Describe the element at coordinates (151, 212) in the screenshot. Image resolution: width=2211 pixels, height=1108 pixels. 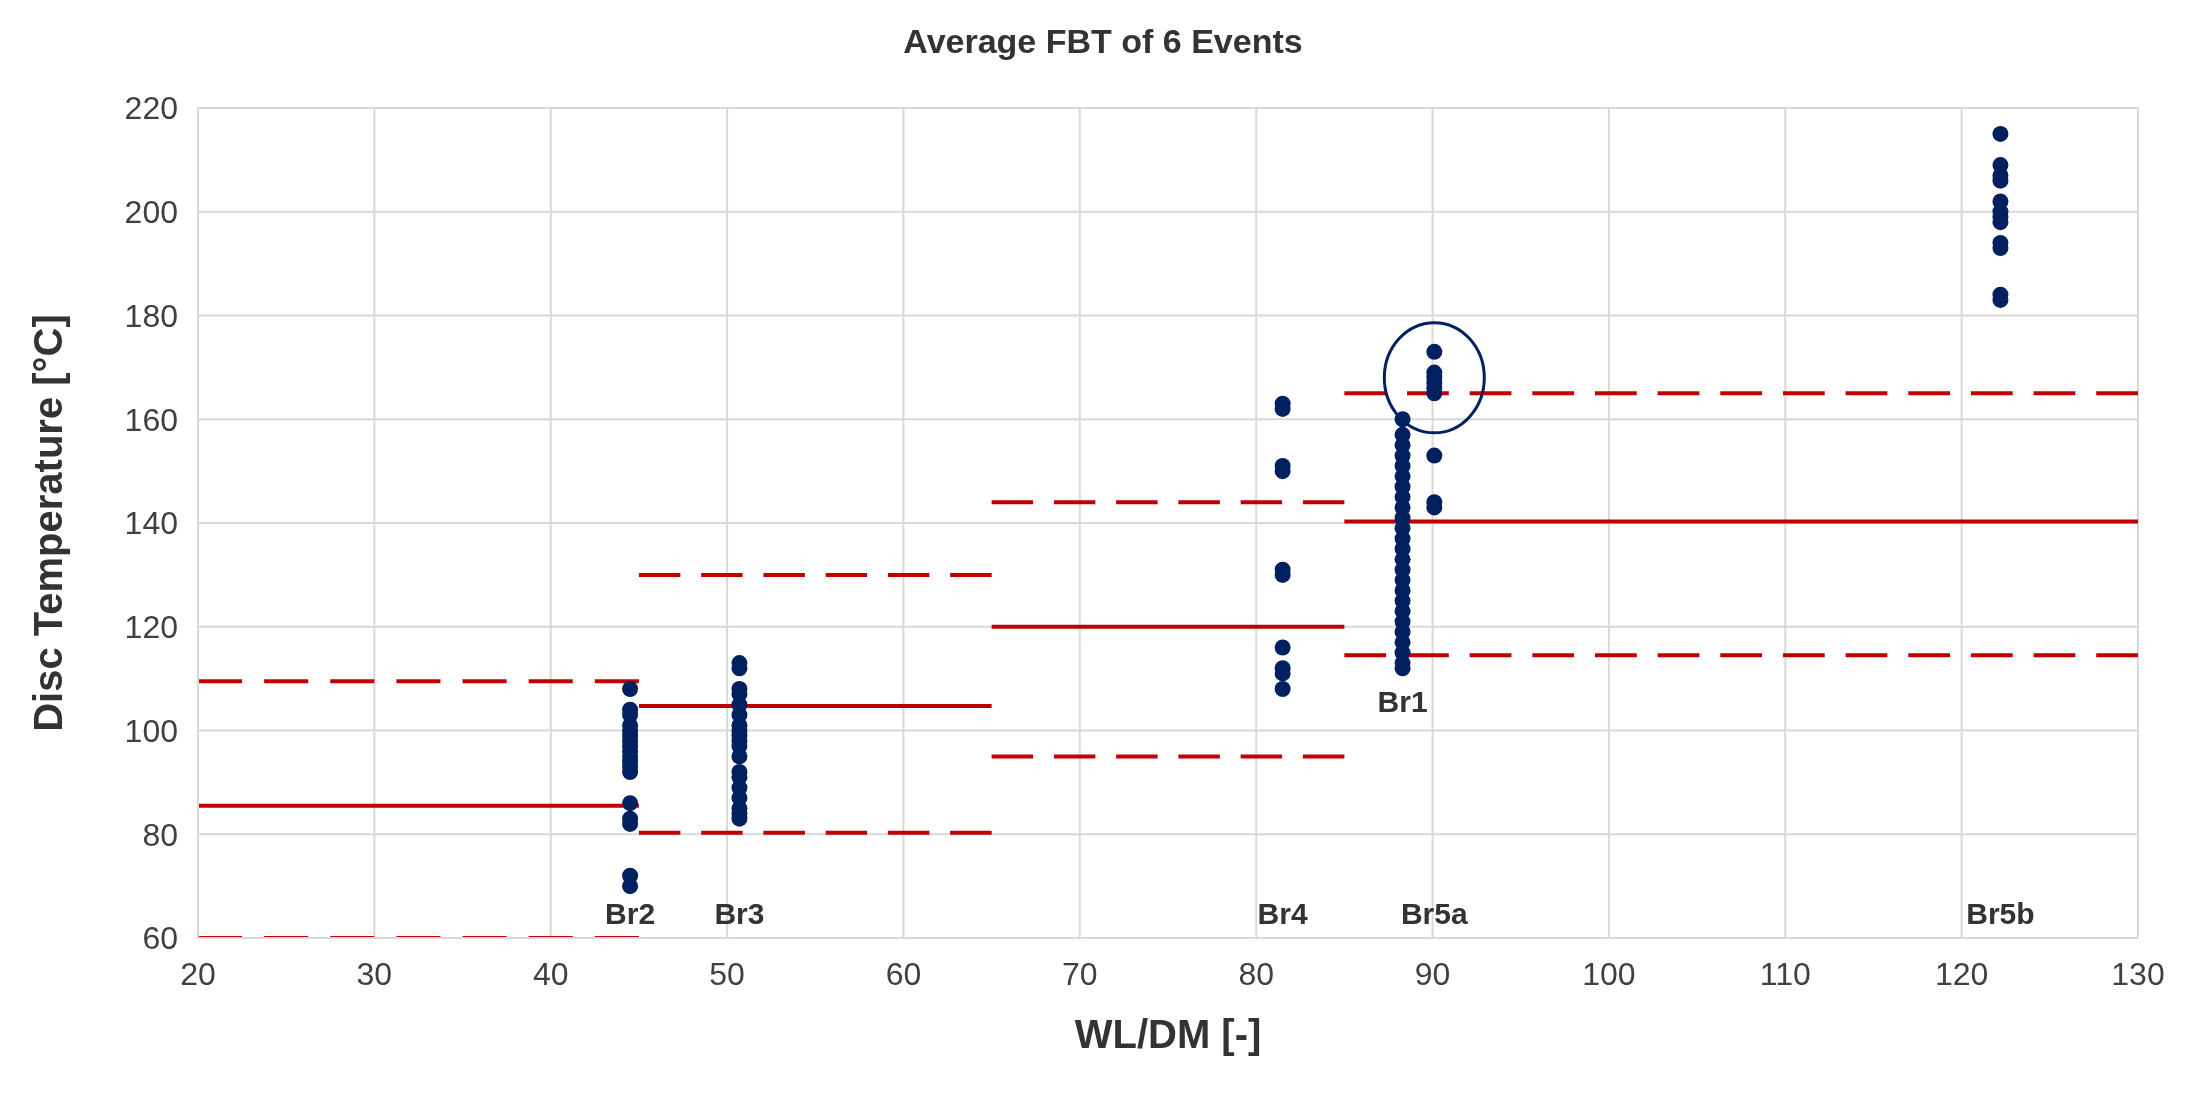
I see `y-tick-label: 200` at that location.